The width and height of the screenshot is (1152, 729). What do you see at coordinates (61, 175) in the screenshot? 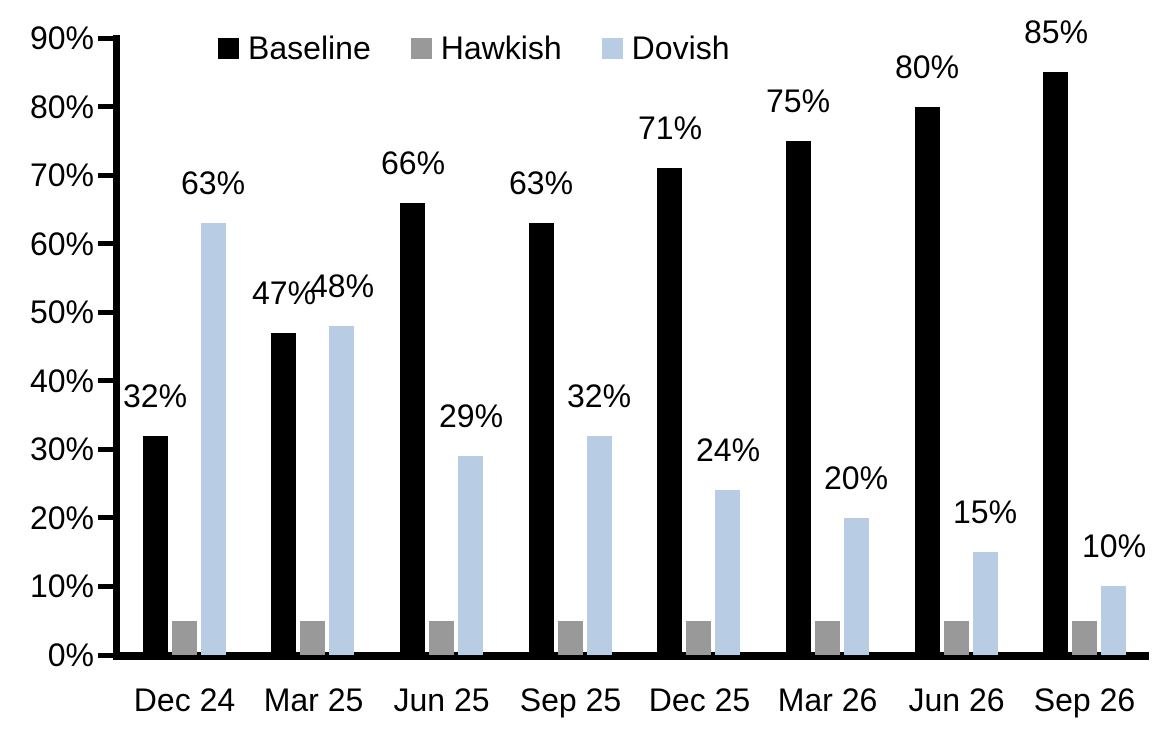
I see `y-tick-label: 70%` at bounding box center [61, 175].